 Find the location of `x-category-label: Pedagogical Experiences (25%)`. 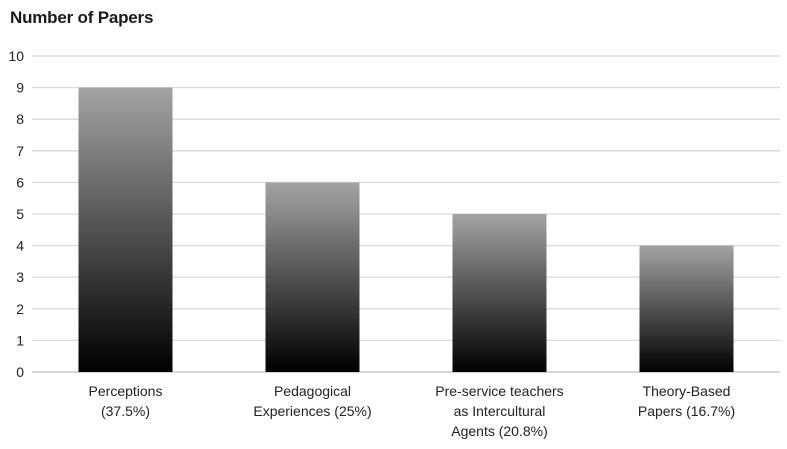

x-category-label: Pedagogical Experiences (25%) is located at coordinates (312, 401).